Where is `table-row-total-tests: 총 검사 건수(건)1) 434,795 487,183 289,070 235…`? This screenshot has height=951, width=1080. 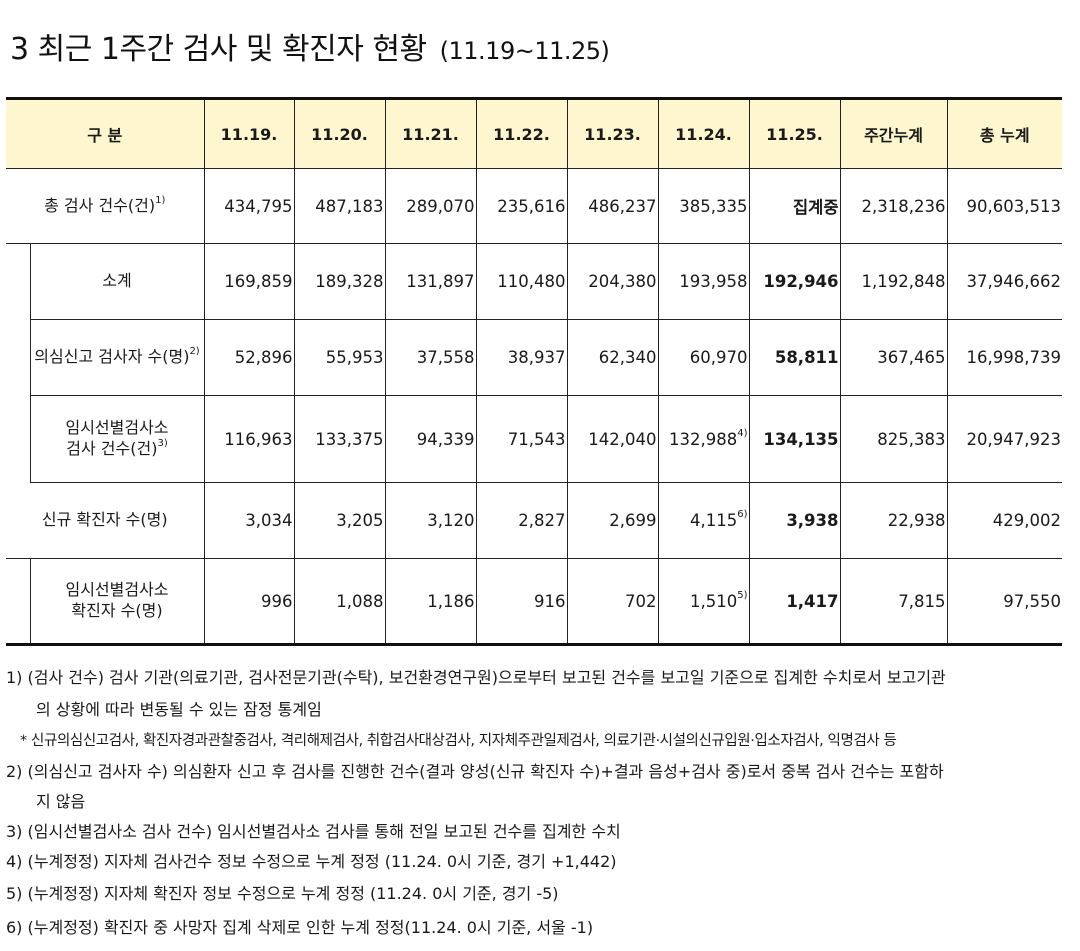
table-row-total-tests: 총 검사 건수(건)1) 434,795 487,183 289,070 235… is located at coordinates (534, 206).